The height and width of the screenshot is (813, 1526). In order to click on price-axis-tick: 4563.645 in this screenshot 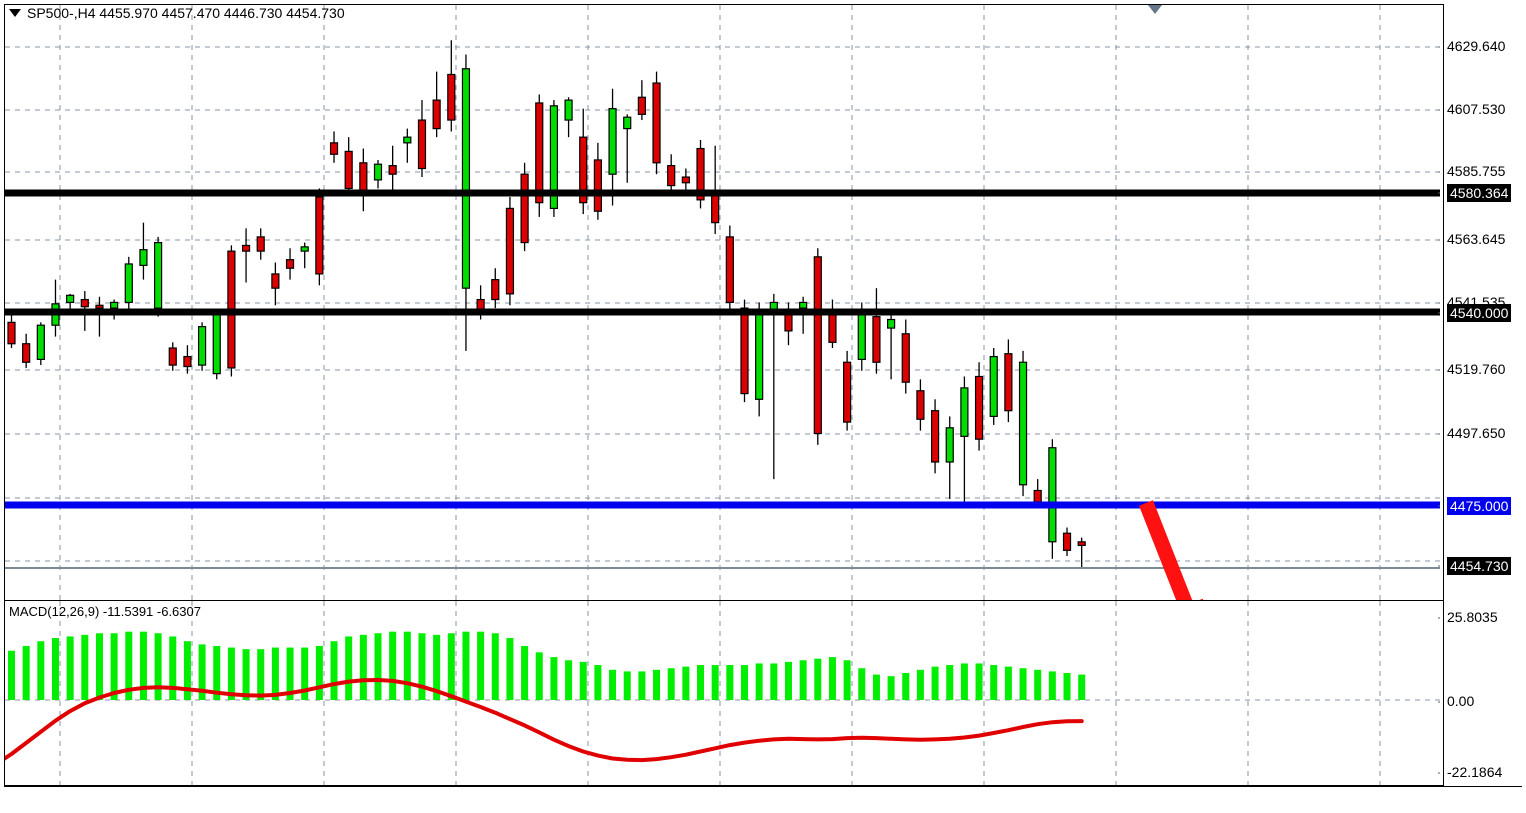, I will do `click(1476, 239)`.